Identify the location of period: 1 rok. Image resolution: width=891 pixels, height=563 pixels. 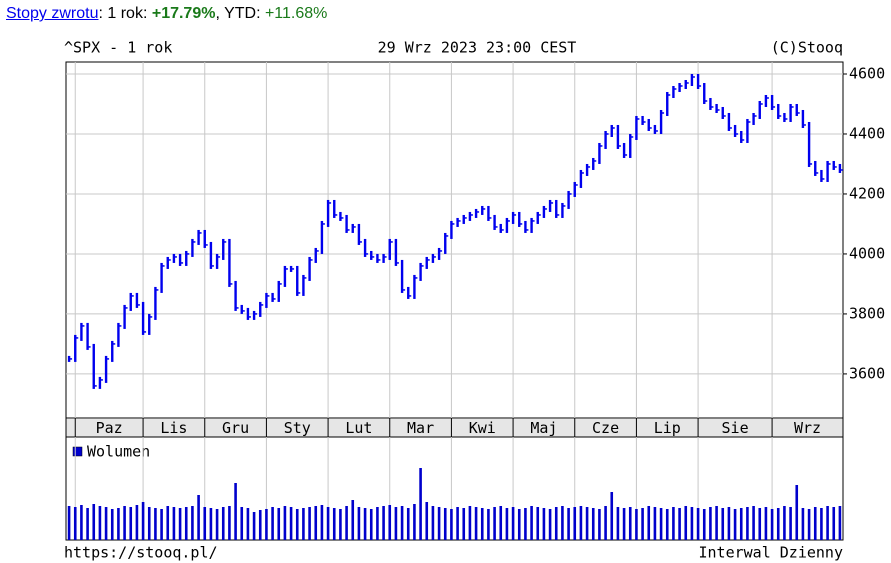
(125, 13).